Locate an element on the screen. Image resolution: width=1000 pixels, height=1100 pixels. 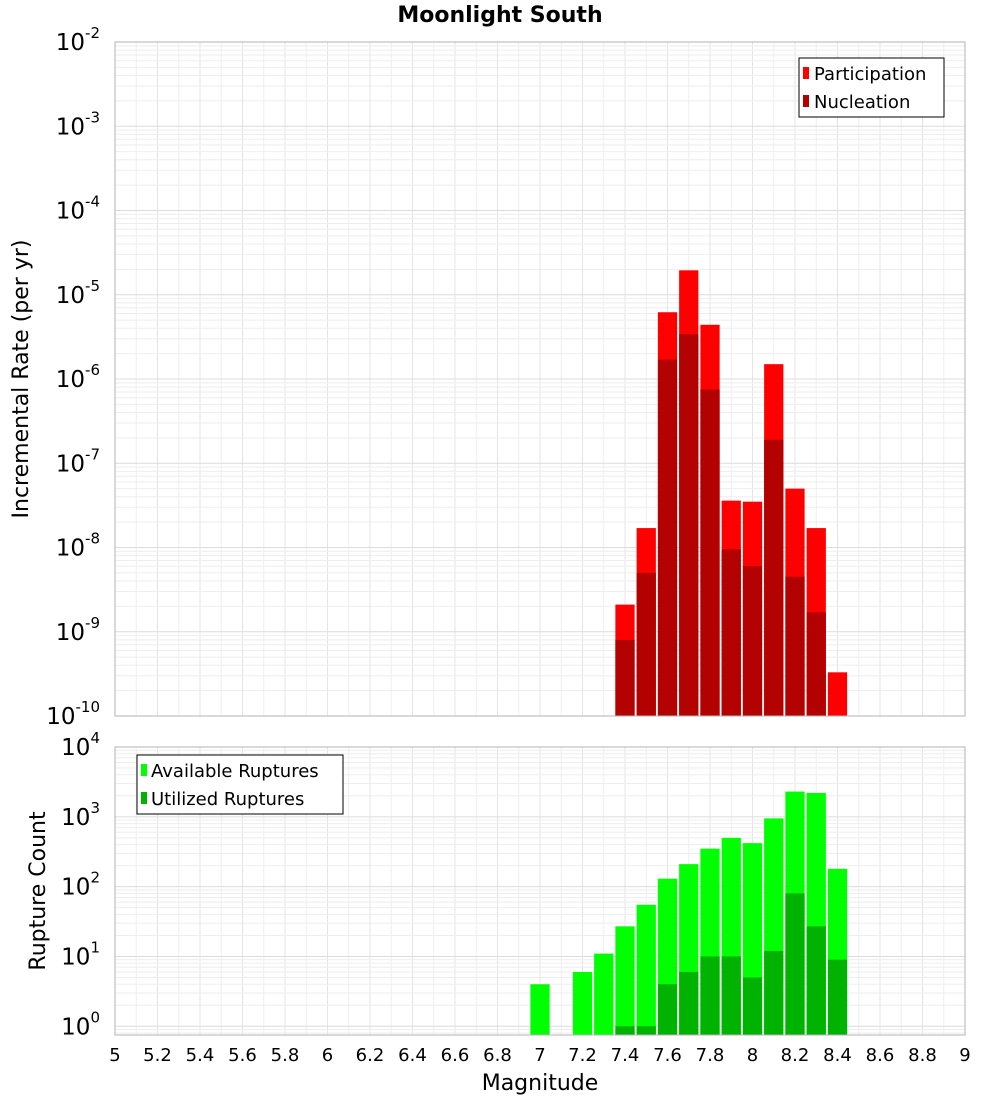
bar-nucleation-7.5 is located at coordinates (646, 644).